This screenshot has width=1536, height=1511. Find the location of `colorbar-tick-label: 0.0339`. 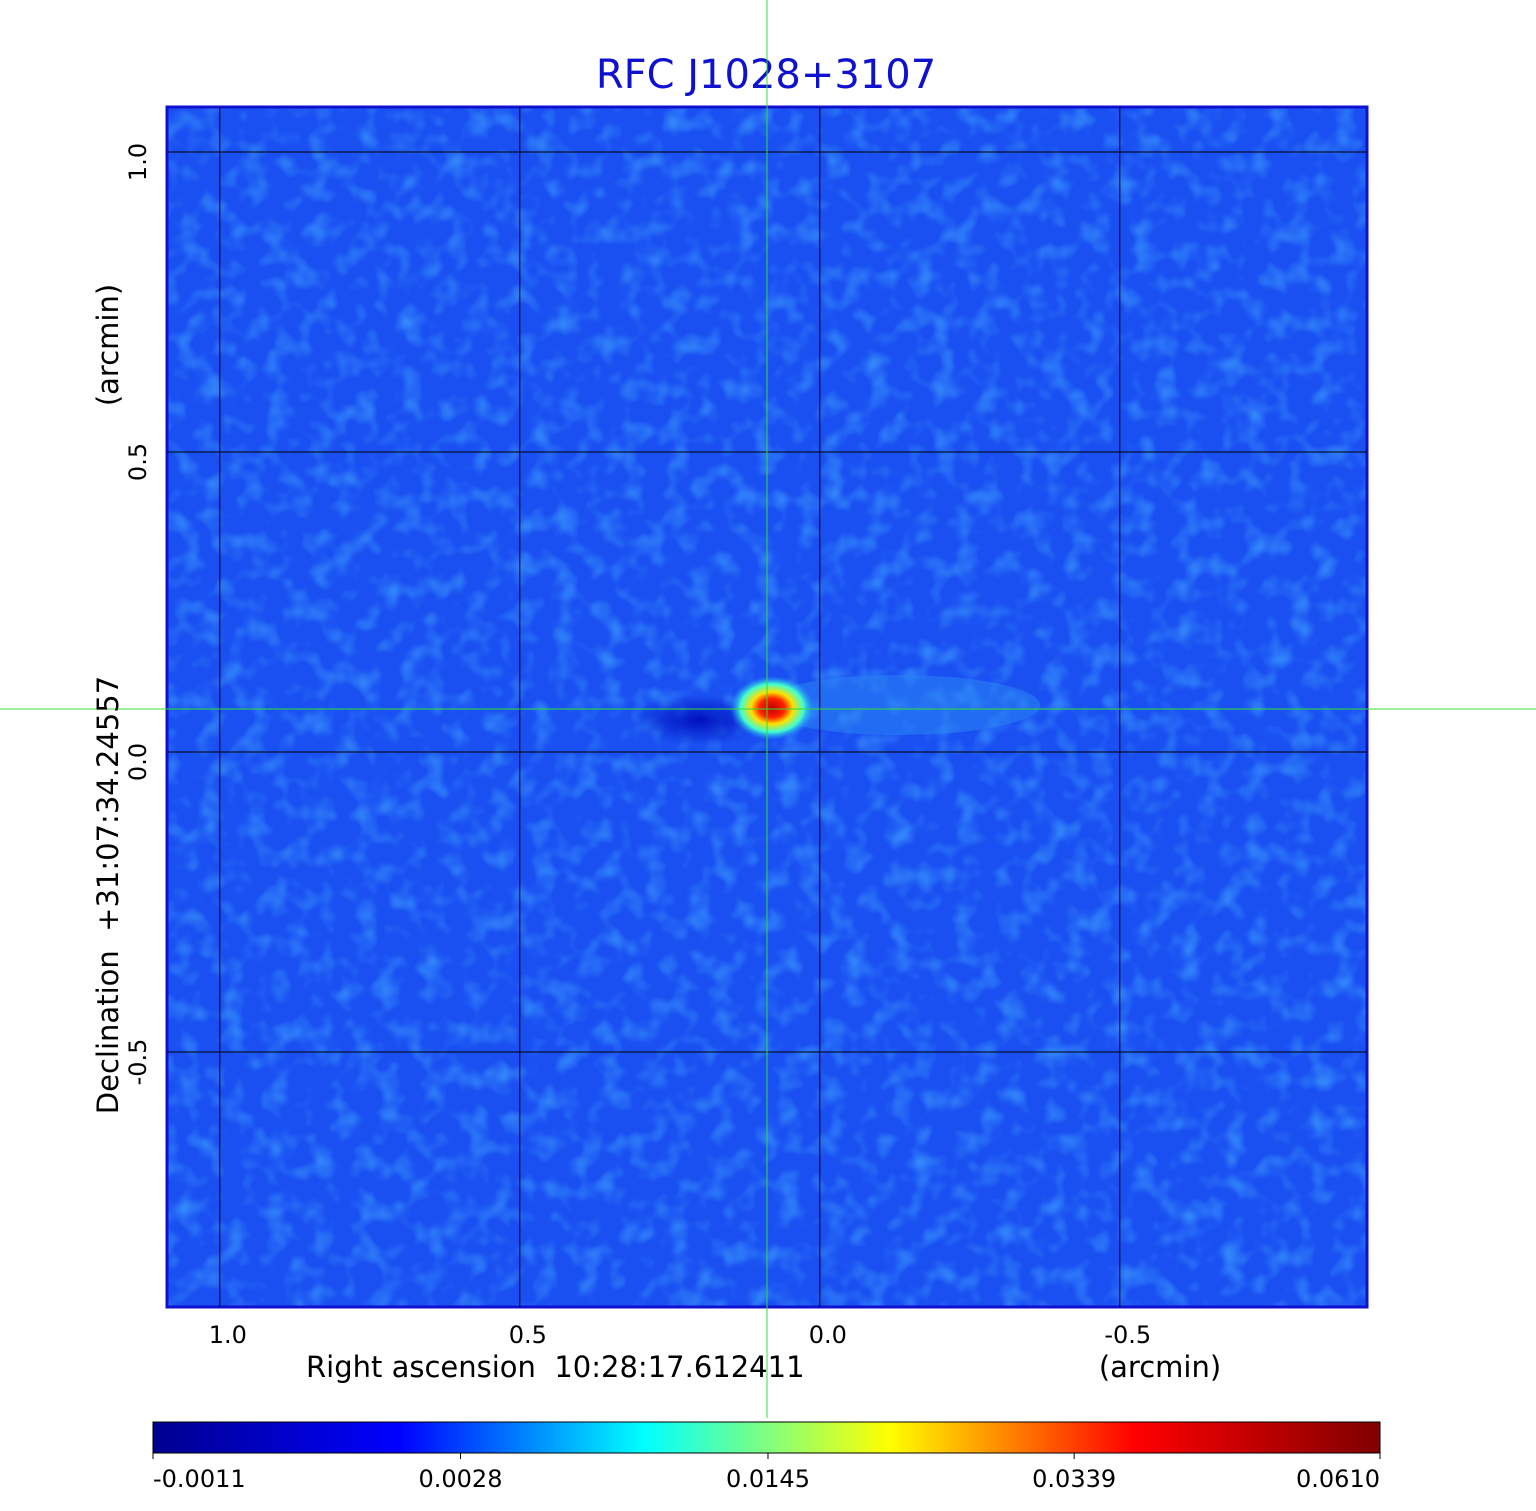

colorbar-tick-label: 0.0339 is located at coordinates (1074, 1479).